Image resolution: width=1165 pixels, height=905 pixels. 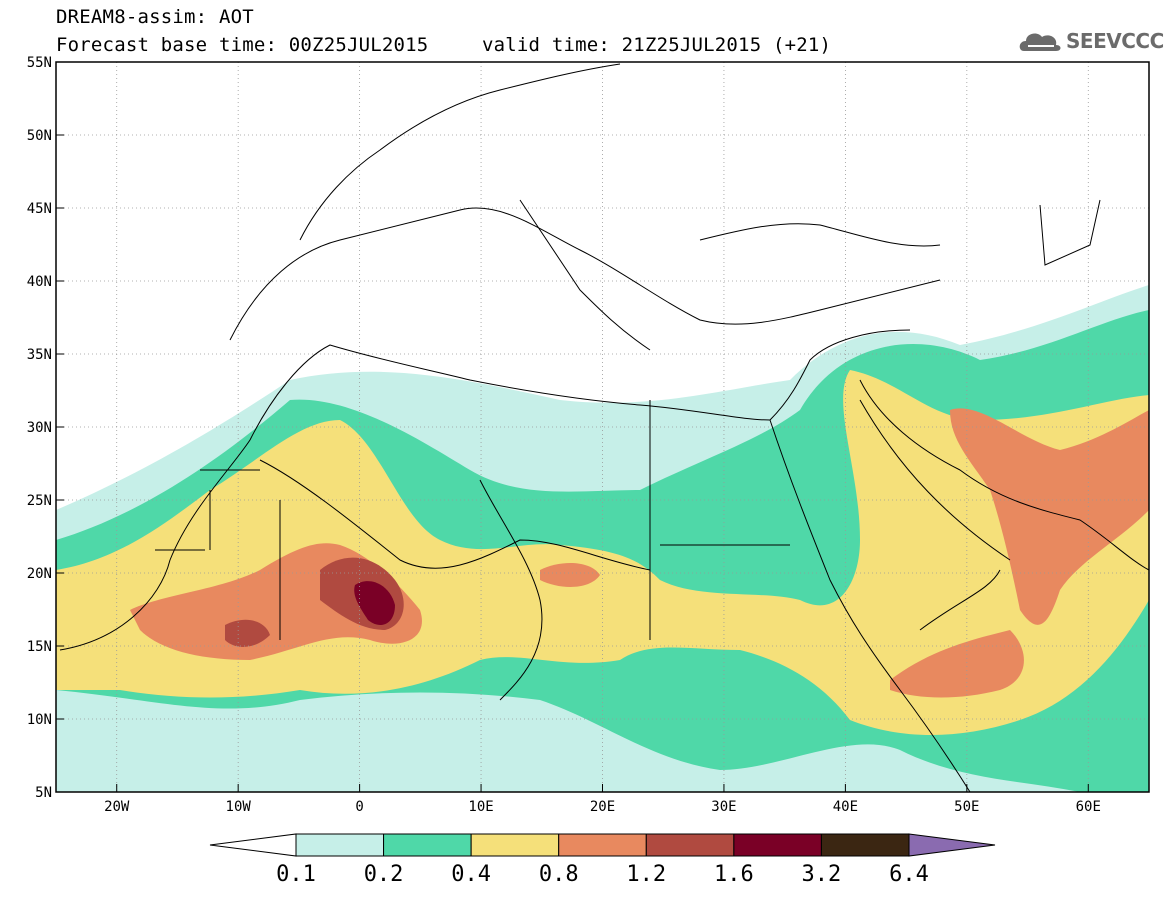 What do you see at coordinates (646, 874) in the screenshot?
I see `colorbar-label: 1.2` at bounding box center [646, 874].